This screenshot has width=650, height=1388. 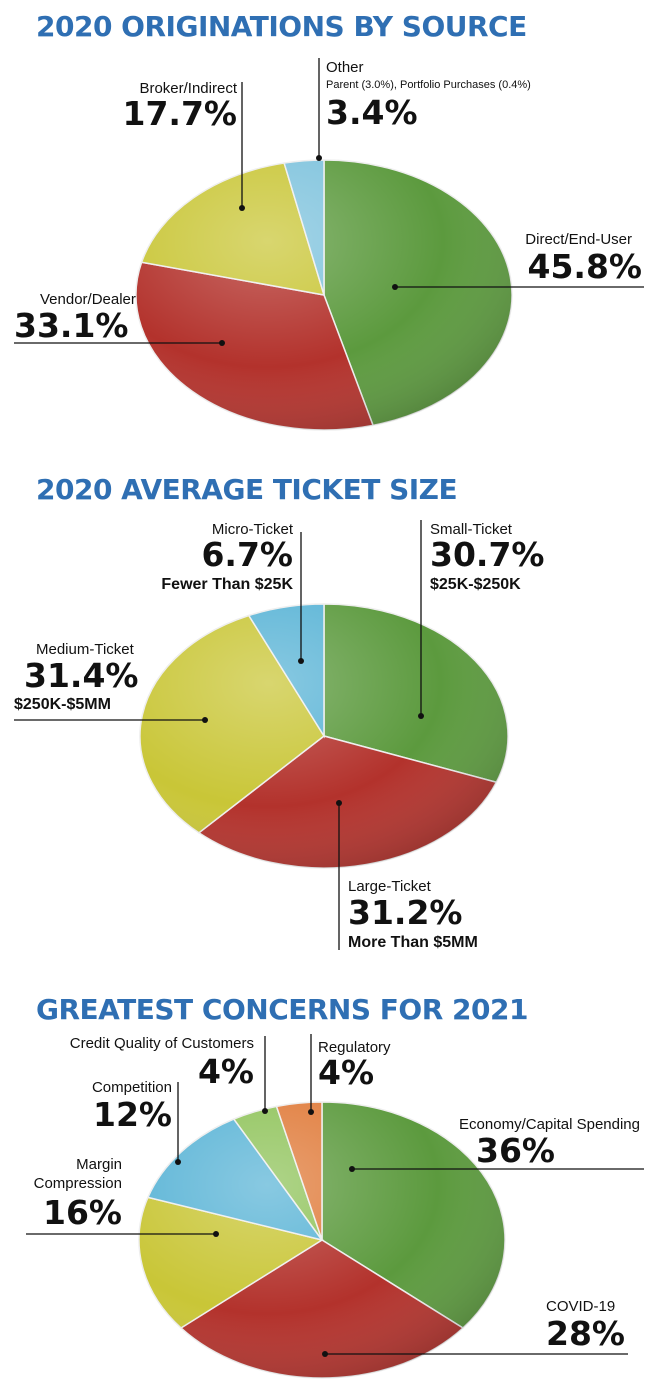 I want to click on slice-label-line2: Compression, so click(x=78, y=1183).